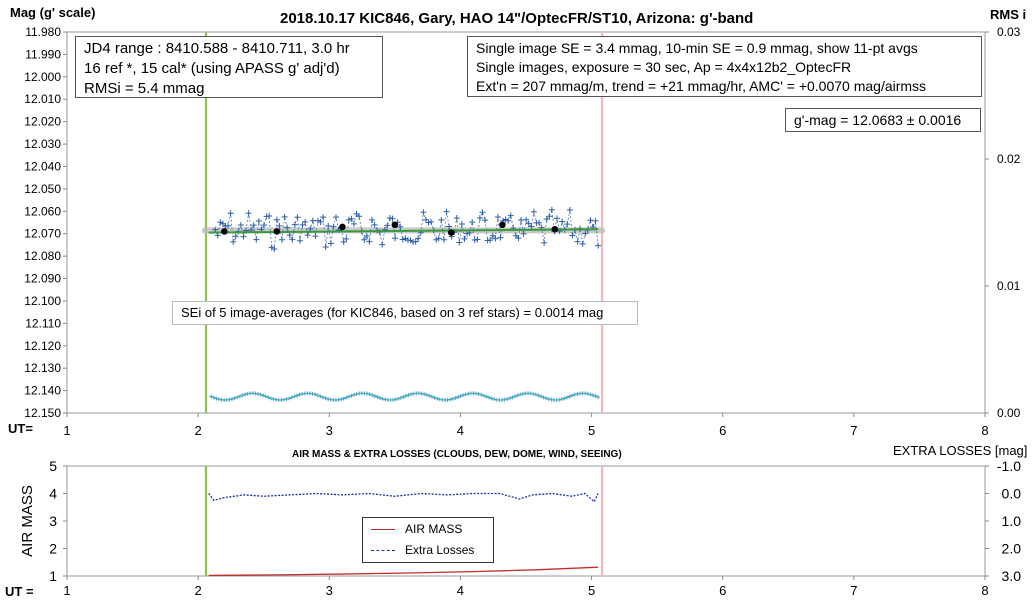 The image size is (1032, 605). Describe the element at coordinates (53, 494) in the screenshot. I see `bottom-y-tick-label: 4` at that location.